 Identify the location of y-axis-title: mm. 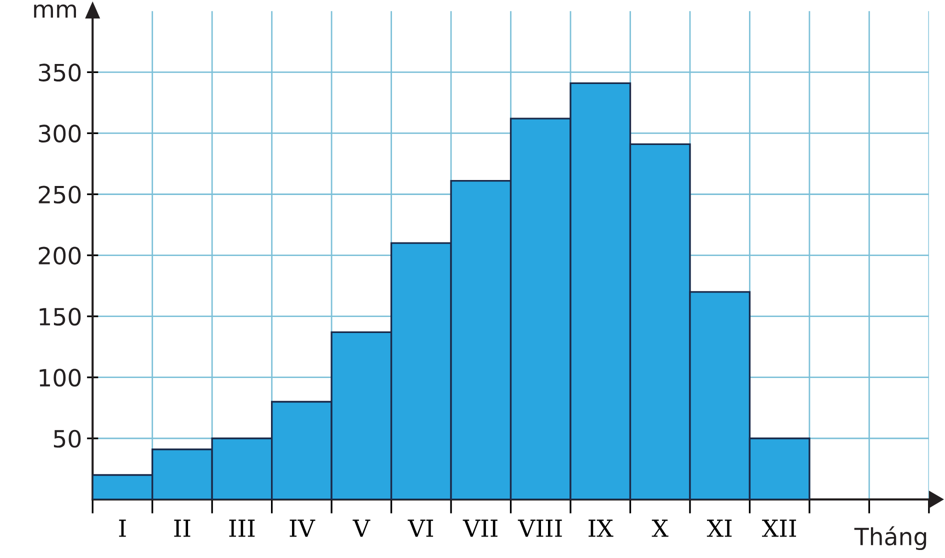
(55, 11).